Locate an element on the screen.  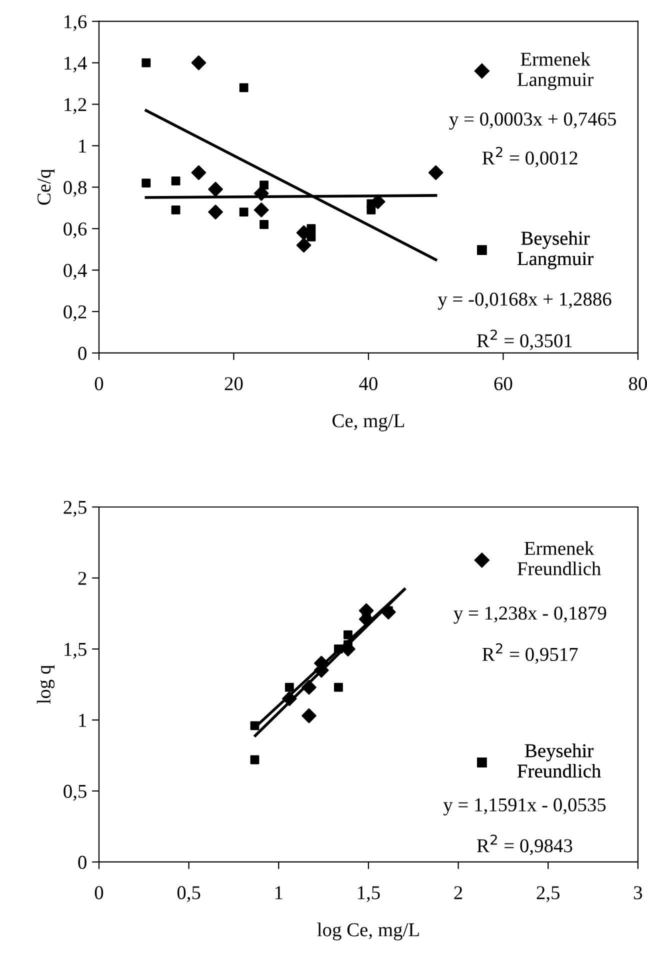
x-tick-label: 2 is located at coordinates (458, 893).